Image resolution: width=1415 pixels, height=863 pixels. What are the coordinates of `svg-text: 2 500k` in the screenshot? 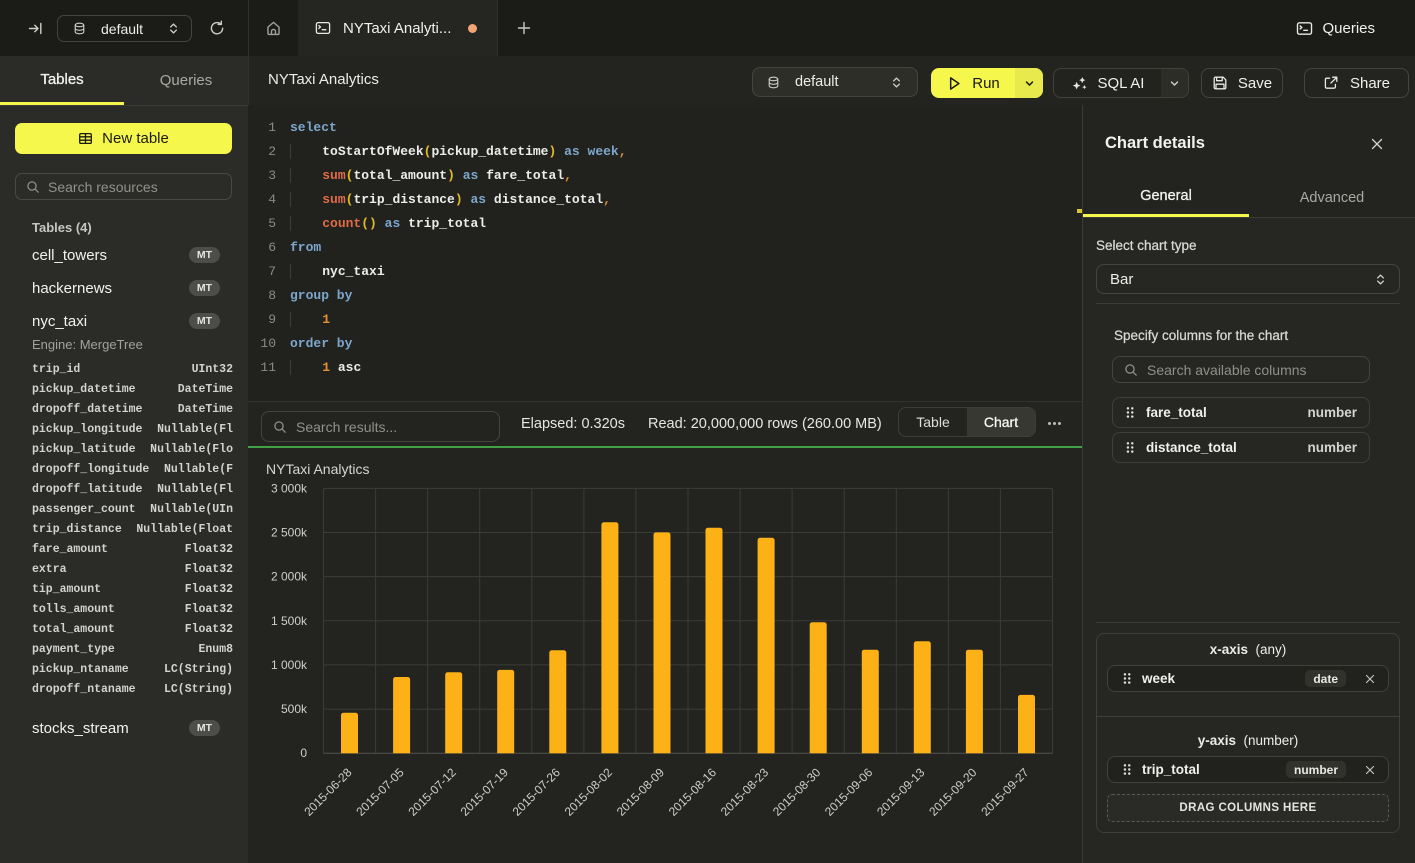 It's located at (289, 533).